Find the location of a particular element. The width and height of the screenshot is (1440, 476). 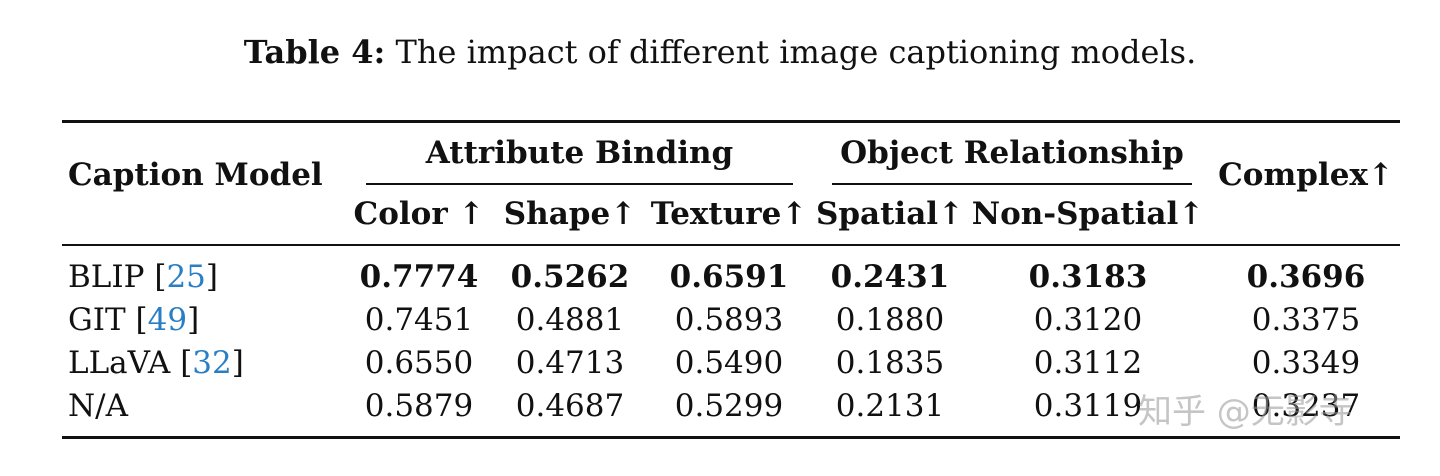

subheader-spatial: Spatial↑ is located at coordinates (890, 214).